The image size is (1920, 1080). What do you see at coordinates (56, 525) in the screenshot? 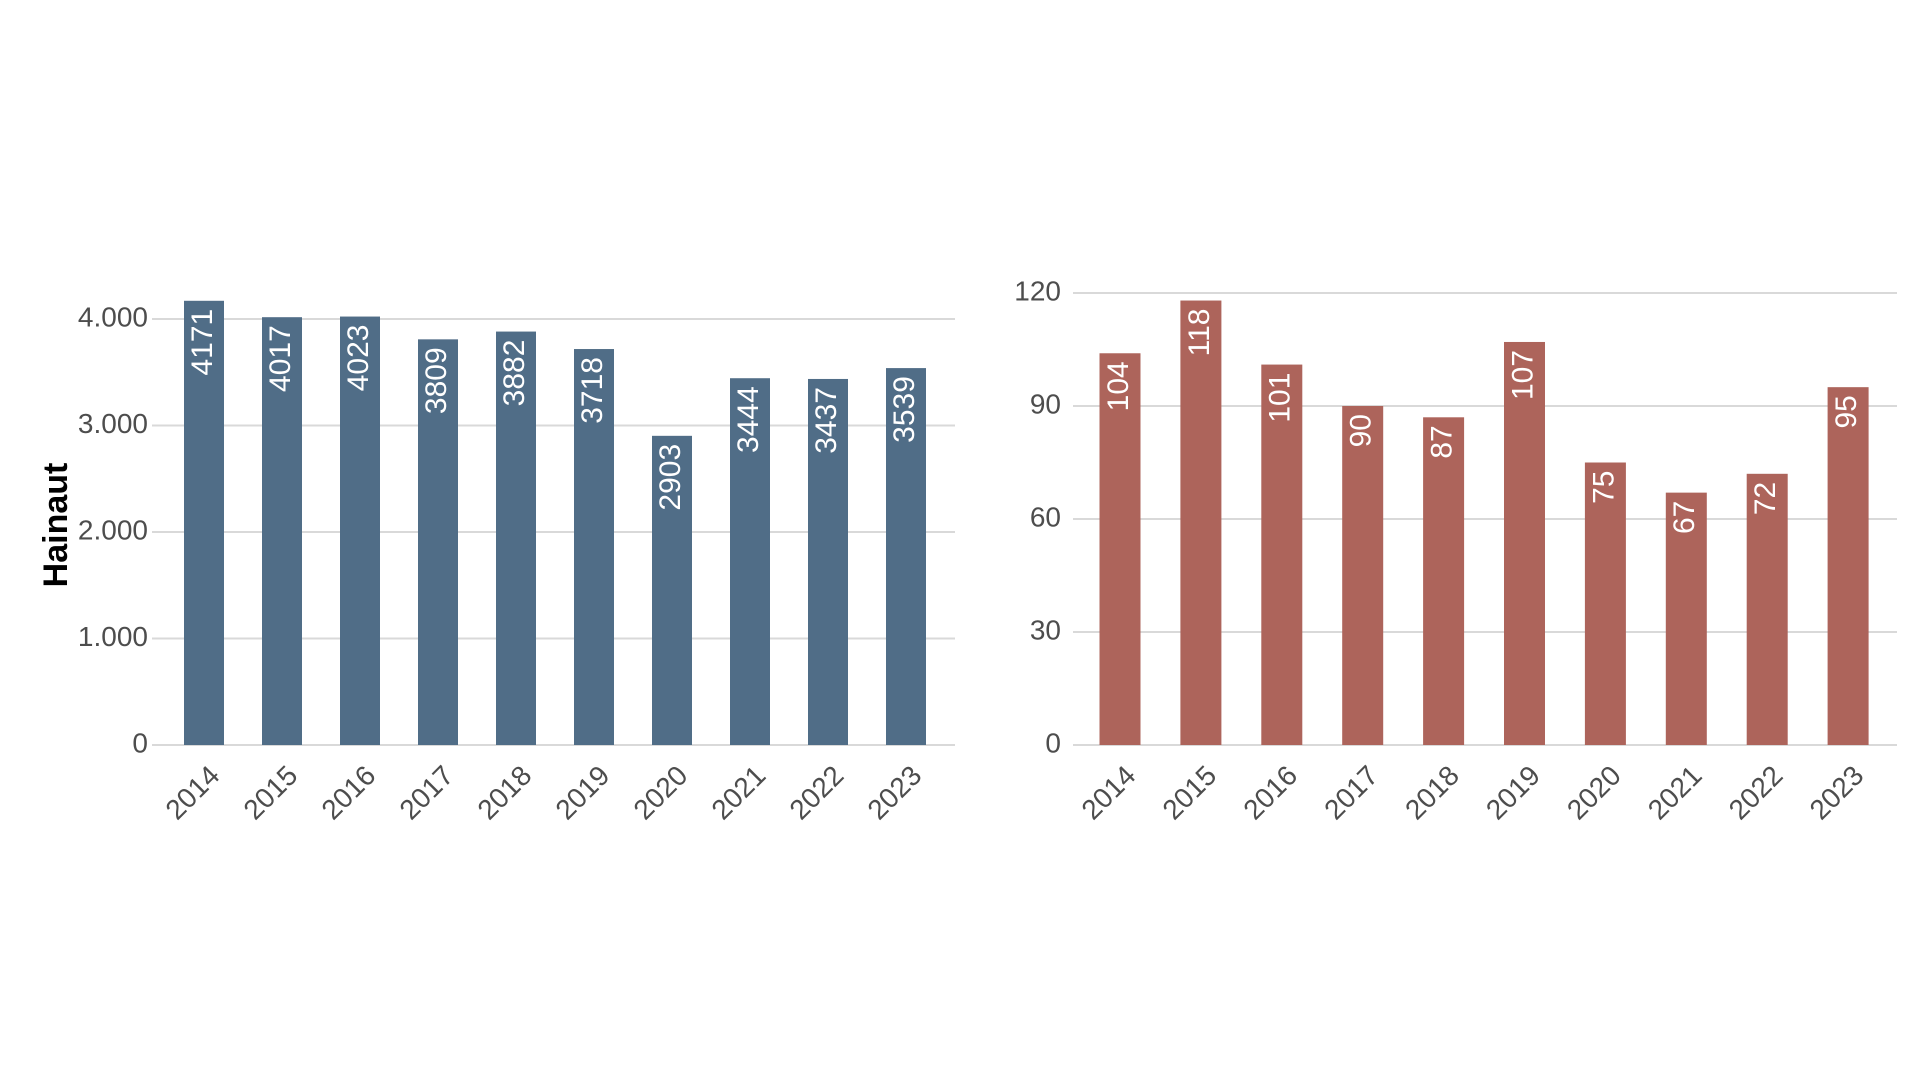
I see `y-axis-title: Hainaut` at bounding box center [56, 525].